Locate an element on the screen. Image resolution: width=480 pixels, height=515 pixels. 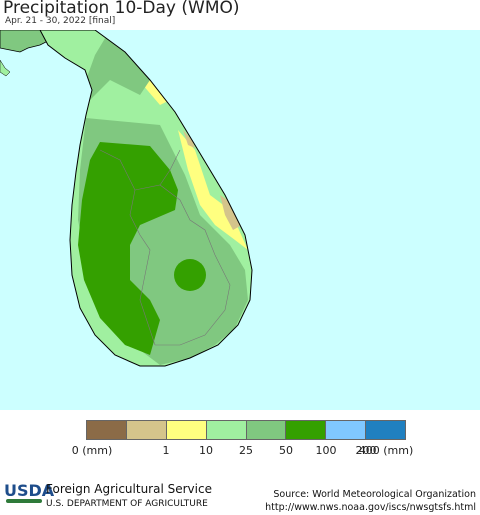
legend-label-5: 100 is located at coordinates (326, 450).